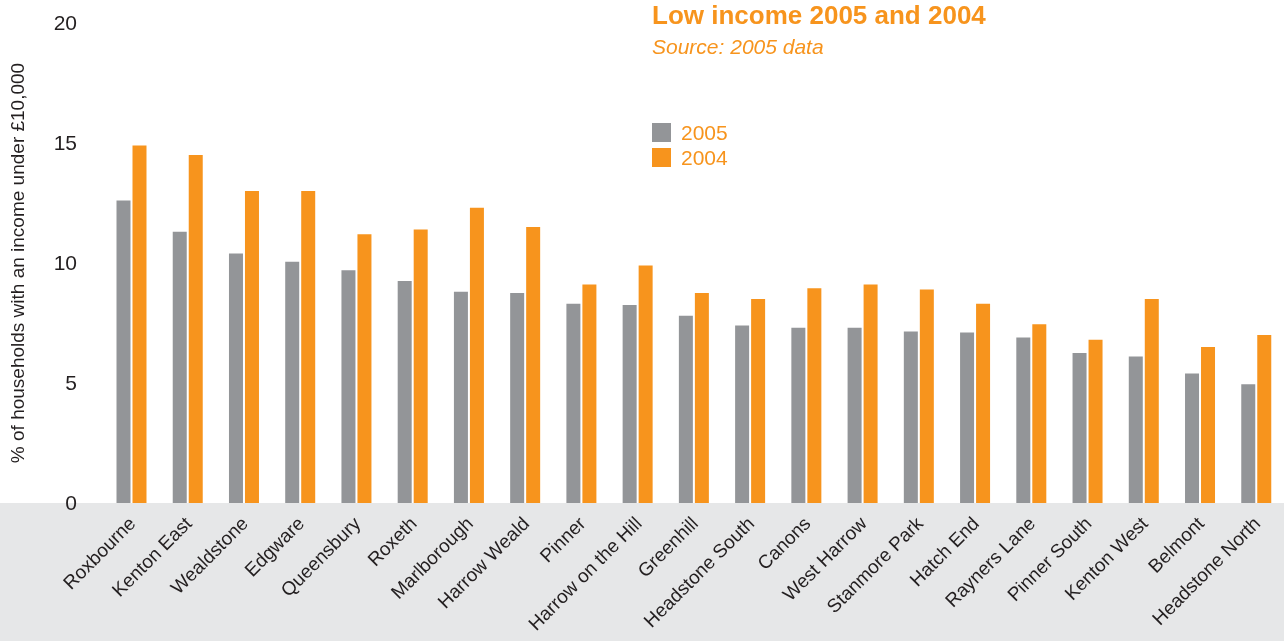 The image size is (1284, 641). What do you see at coordinates (704, 157) in the screenshot?
I see `legend-label: 2004` at bounding box center [704, 157].